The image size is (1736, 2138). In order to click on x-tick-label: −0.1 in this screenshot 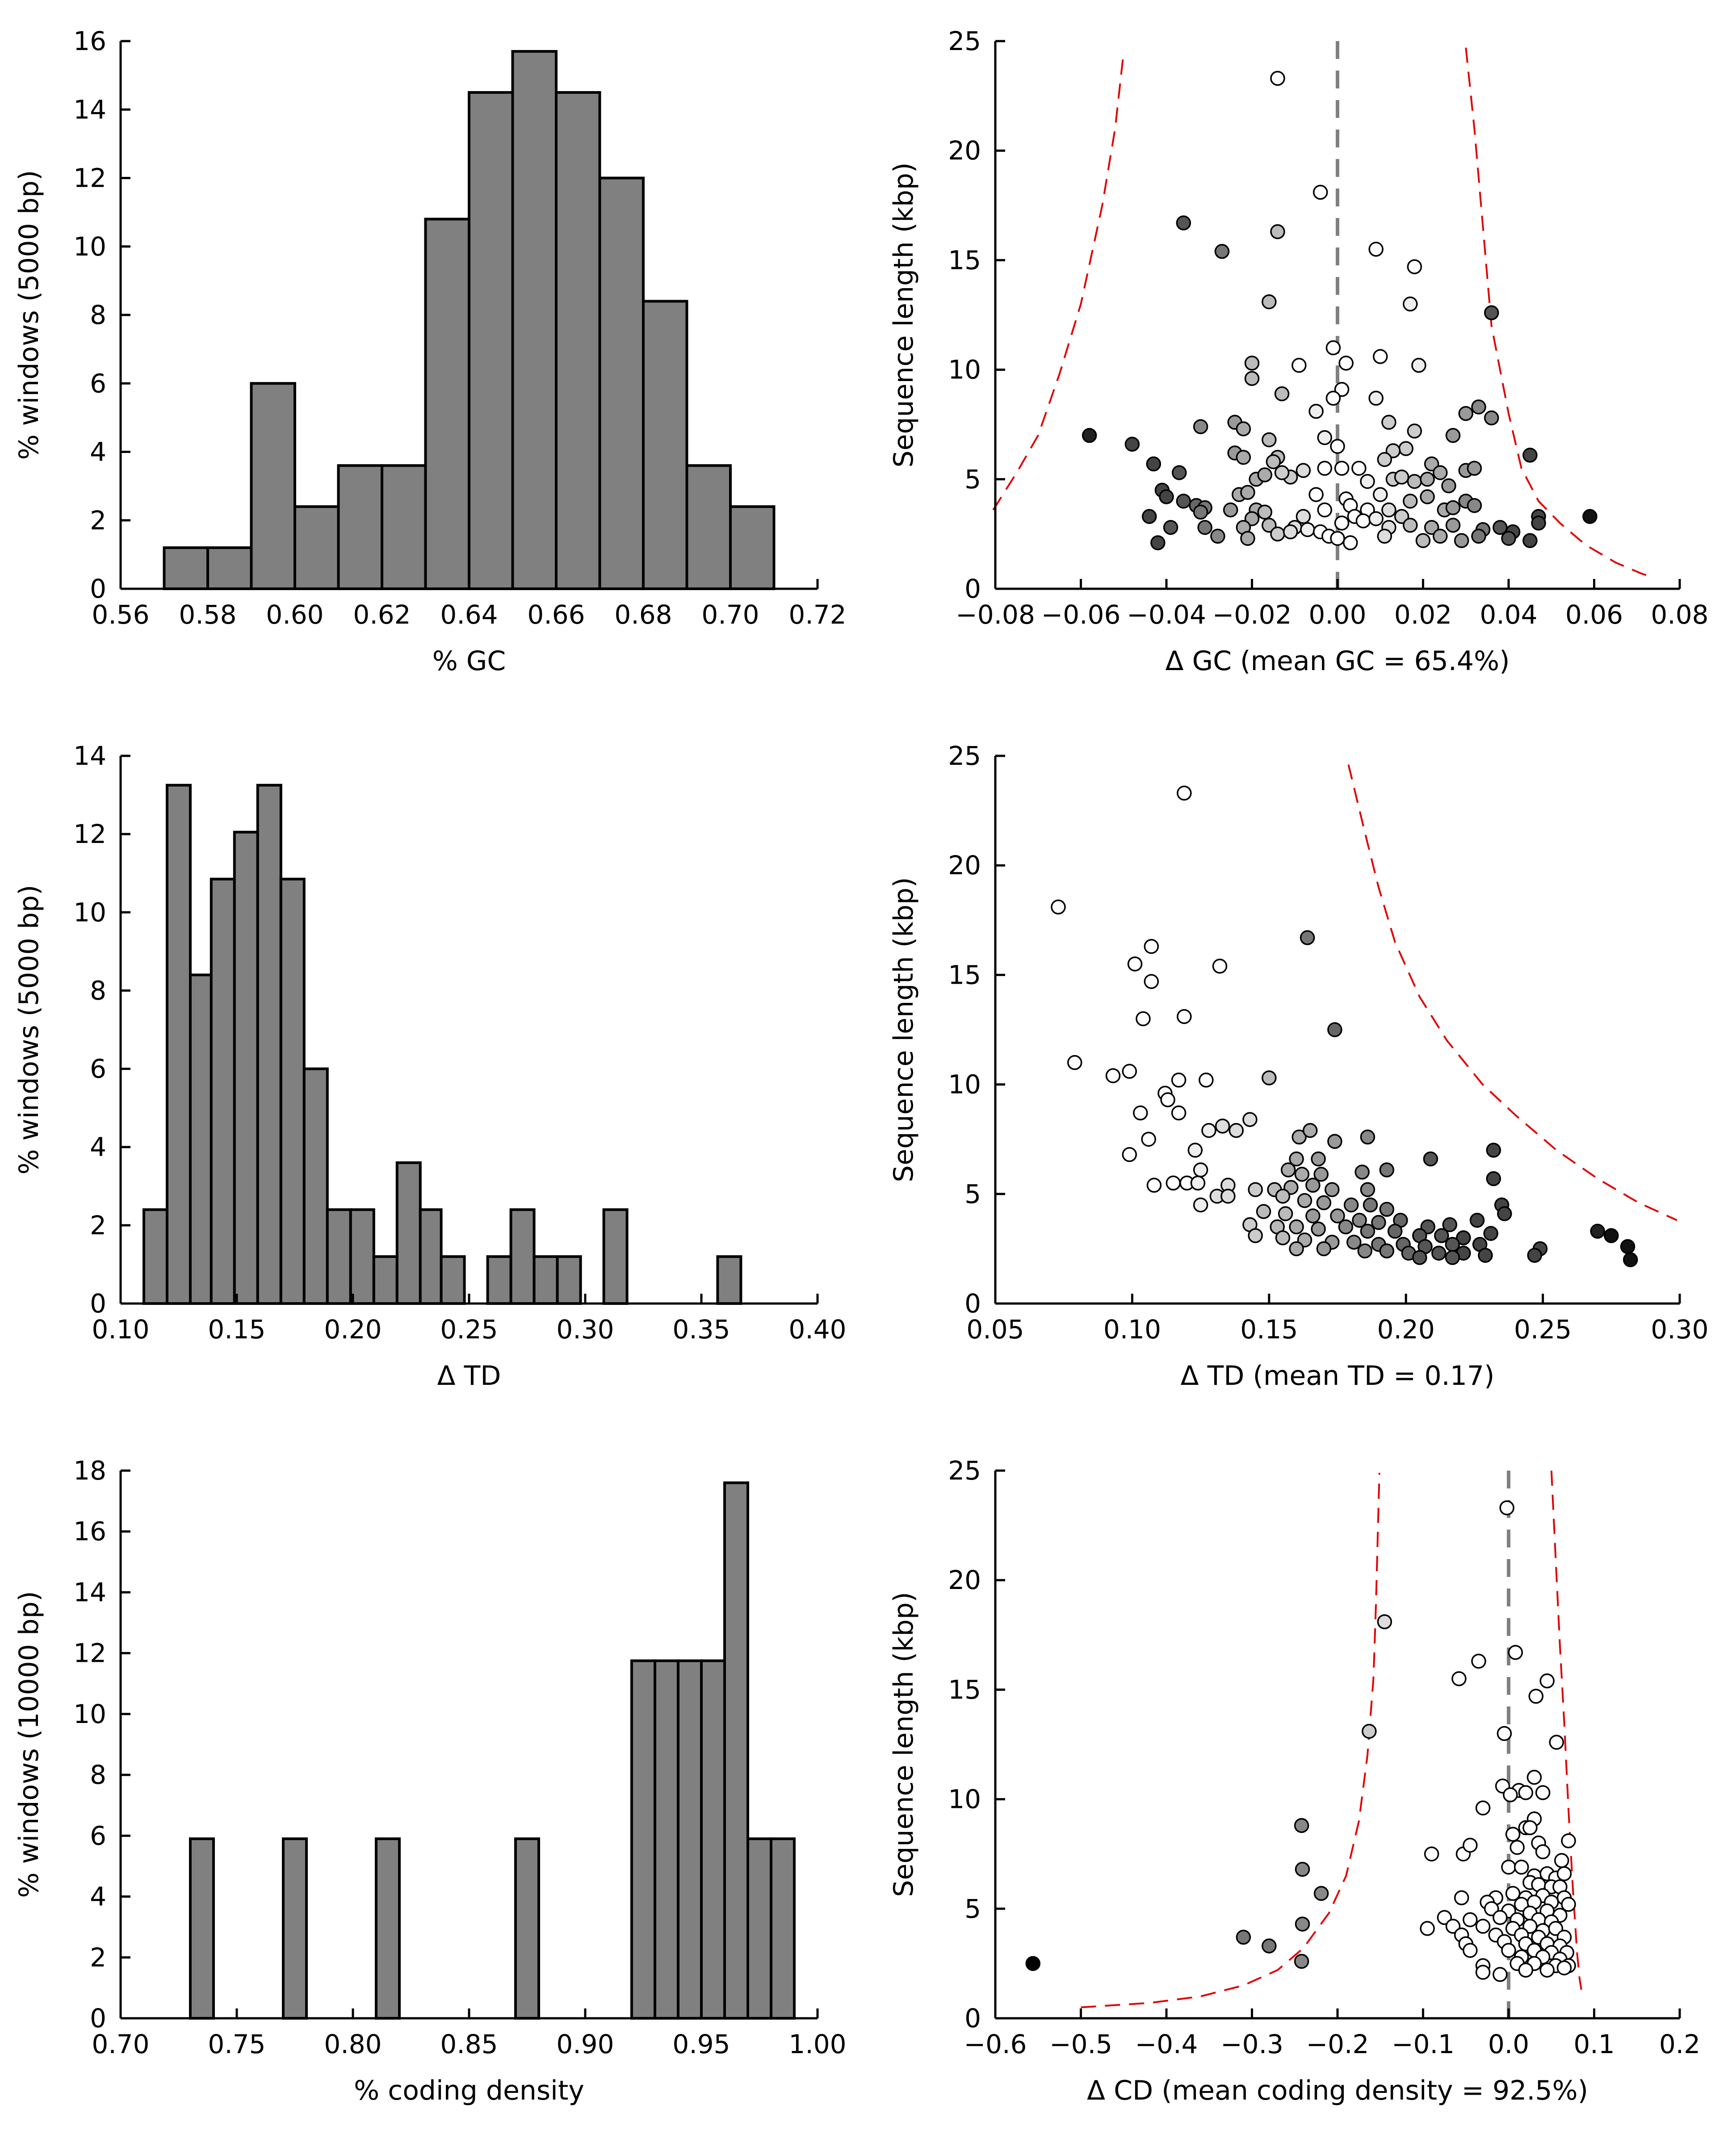, I will do `click(1423, 2044)`.